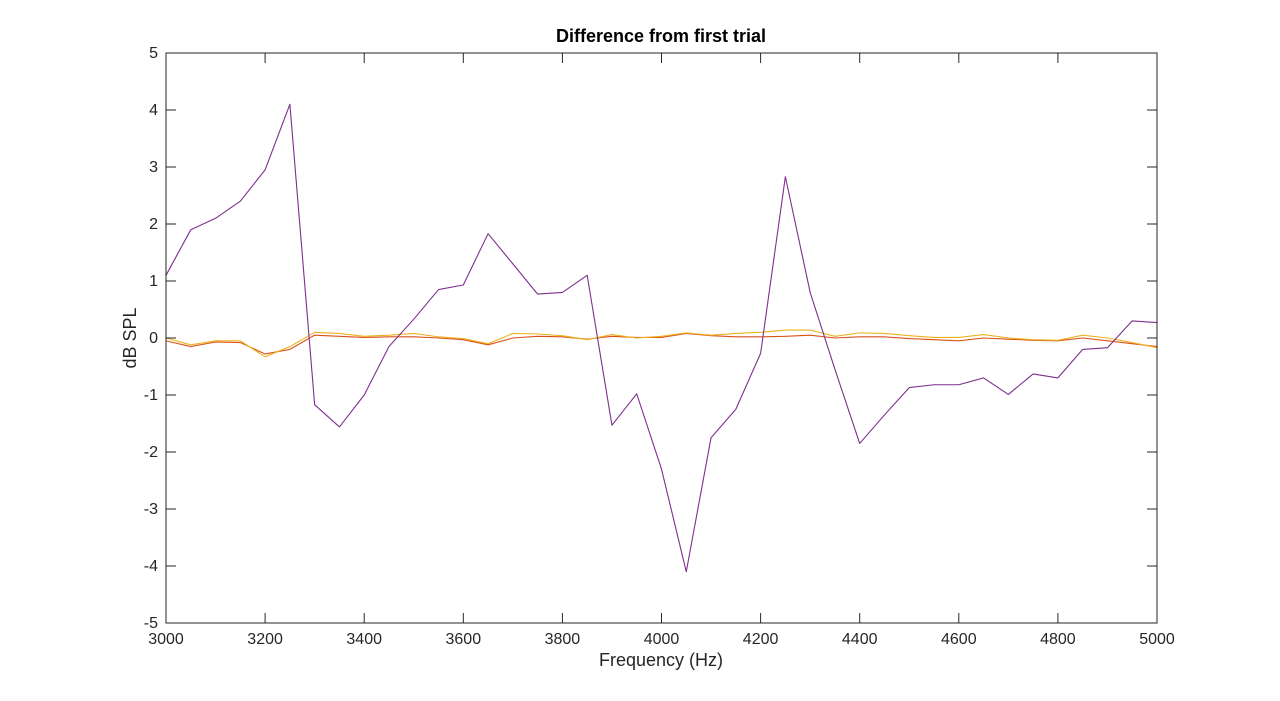 The height and width of the screenshot is (701, 1280). I want to click on y-tick-label: 2, so click(153, 224).